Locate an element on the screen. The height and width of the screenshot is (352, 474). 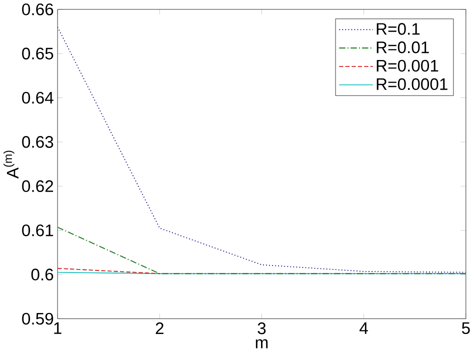
legend-label: R=0.0001 is located at coordinates (412, 84).